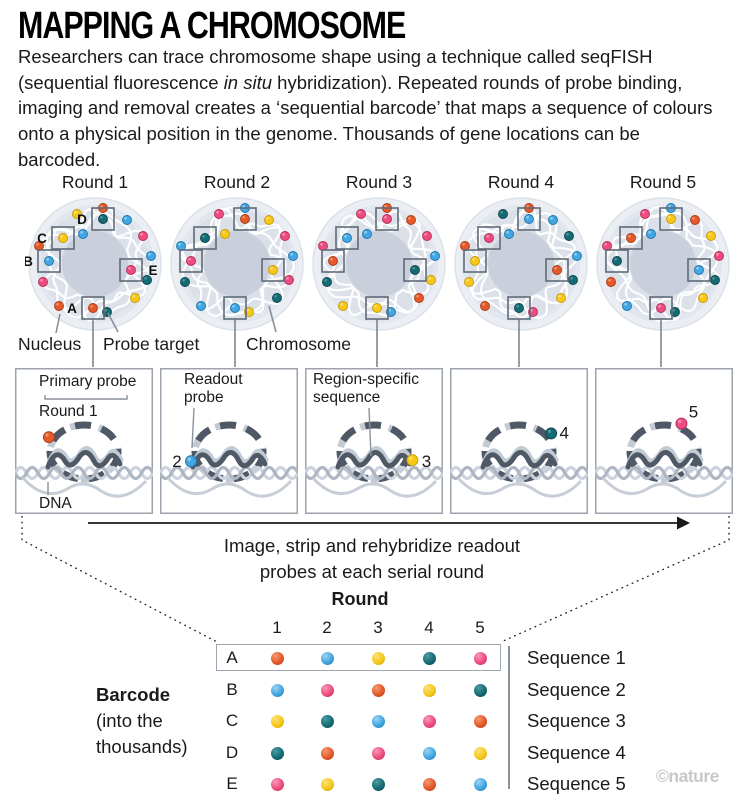 Image resolution: width=751 pixels, height=801 pixels. What do you see at coordinates (299, 344) in the screenshot?
I see `chromosome-label: Chromosome` at bounding box center [299, 344].